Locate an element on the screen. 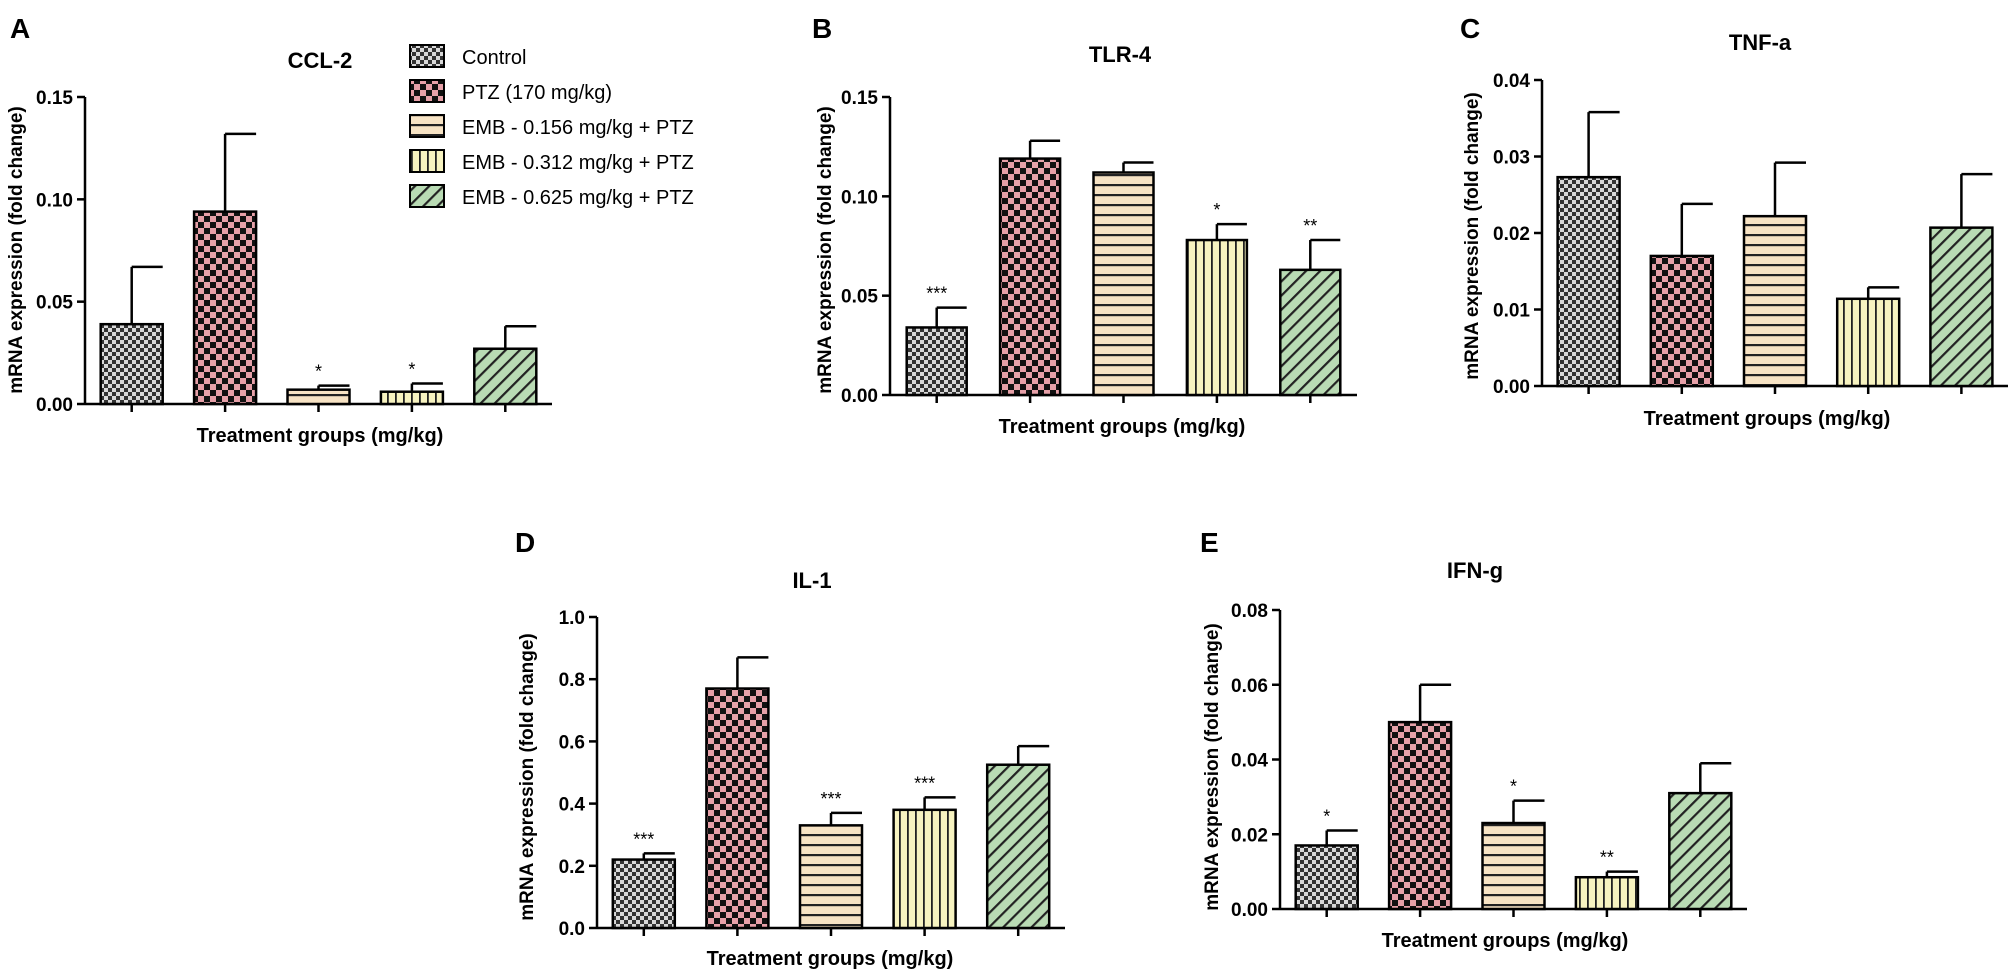 The height and width of the screenshot is (974, 2008). panel-letter: E is located at coordinates (1209, 542).